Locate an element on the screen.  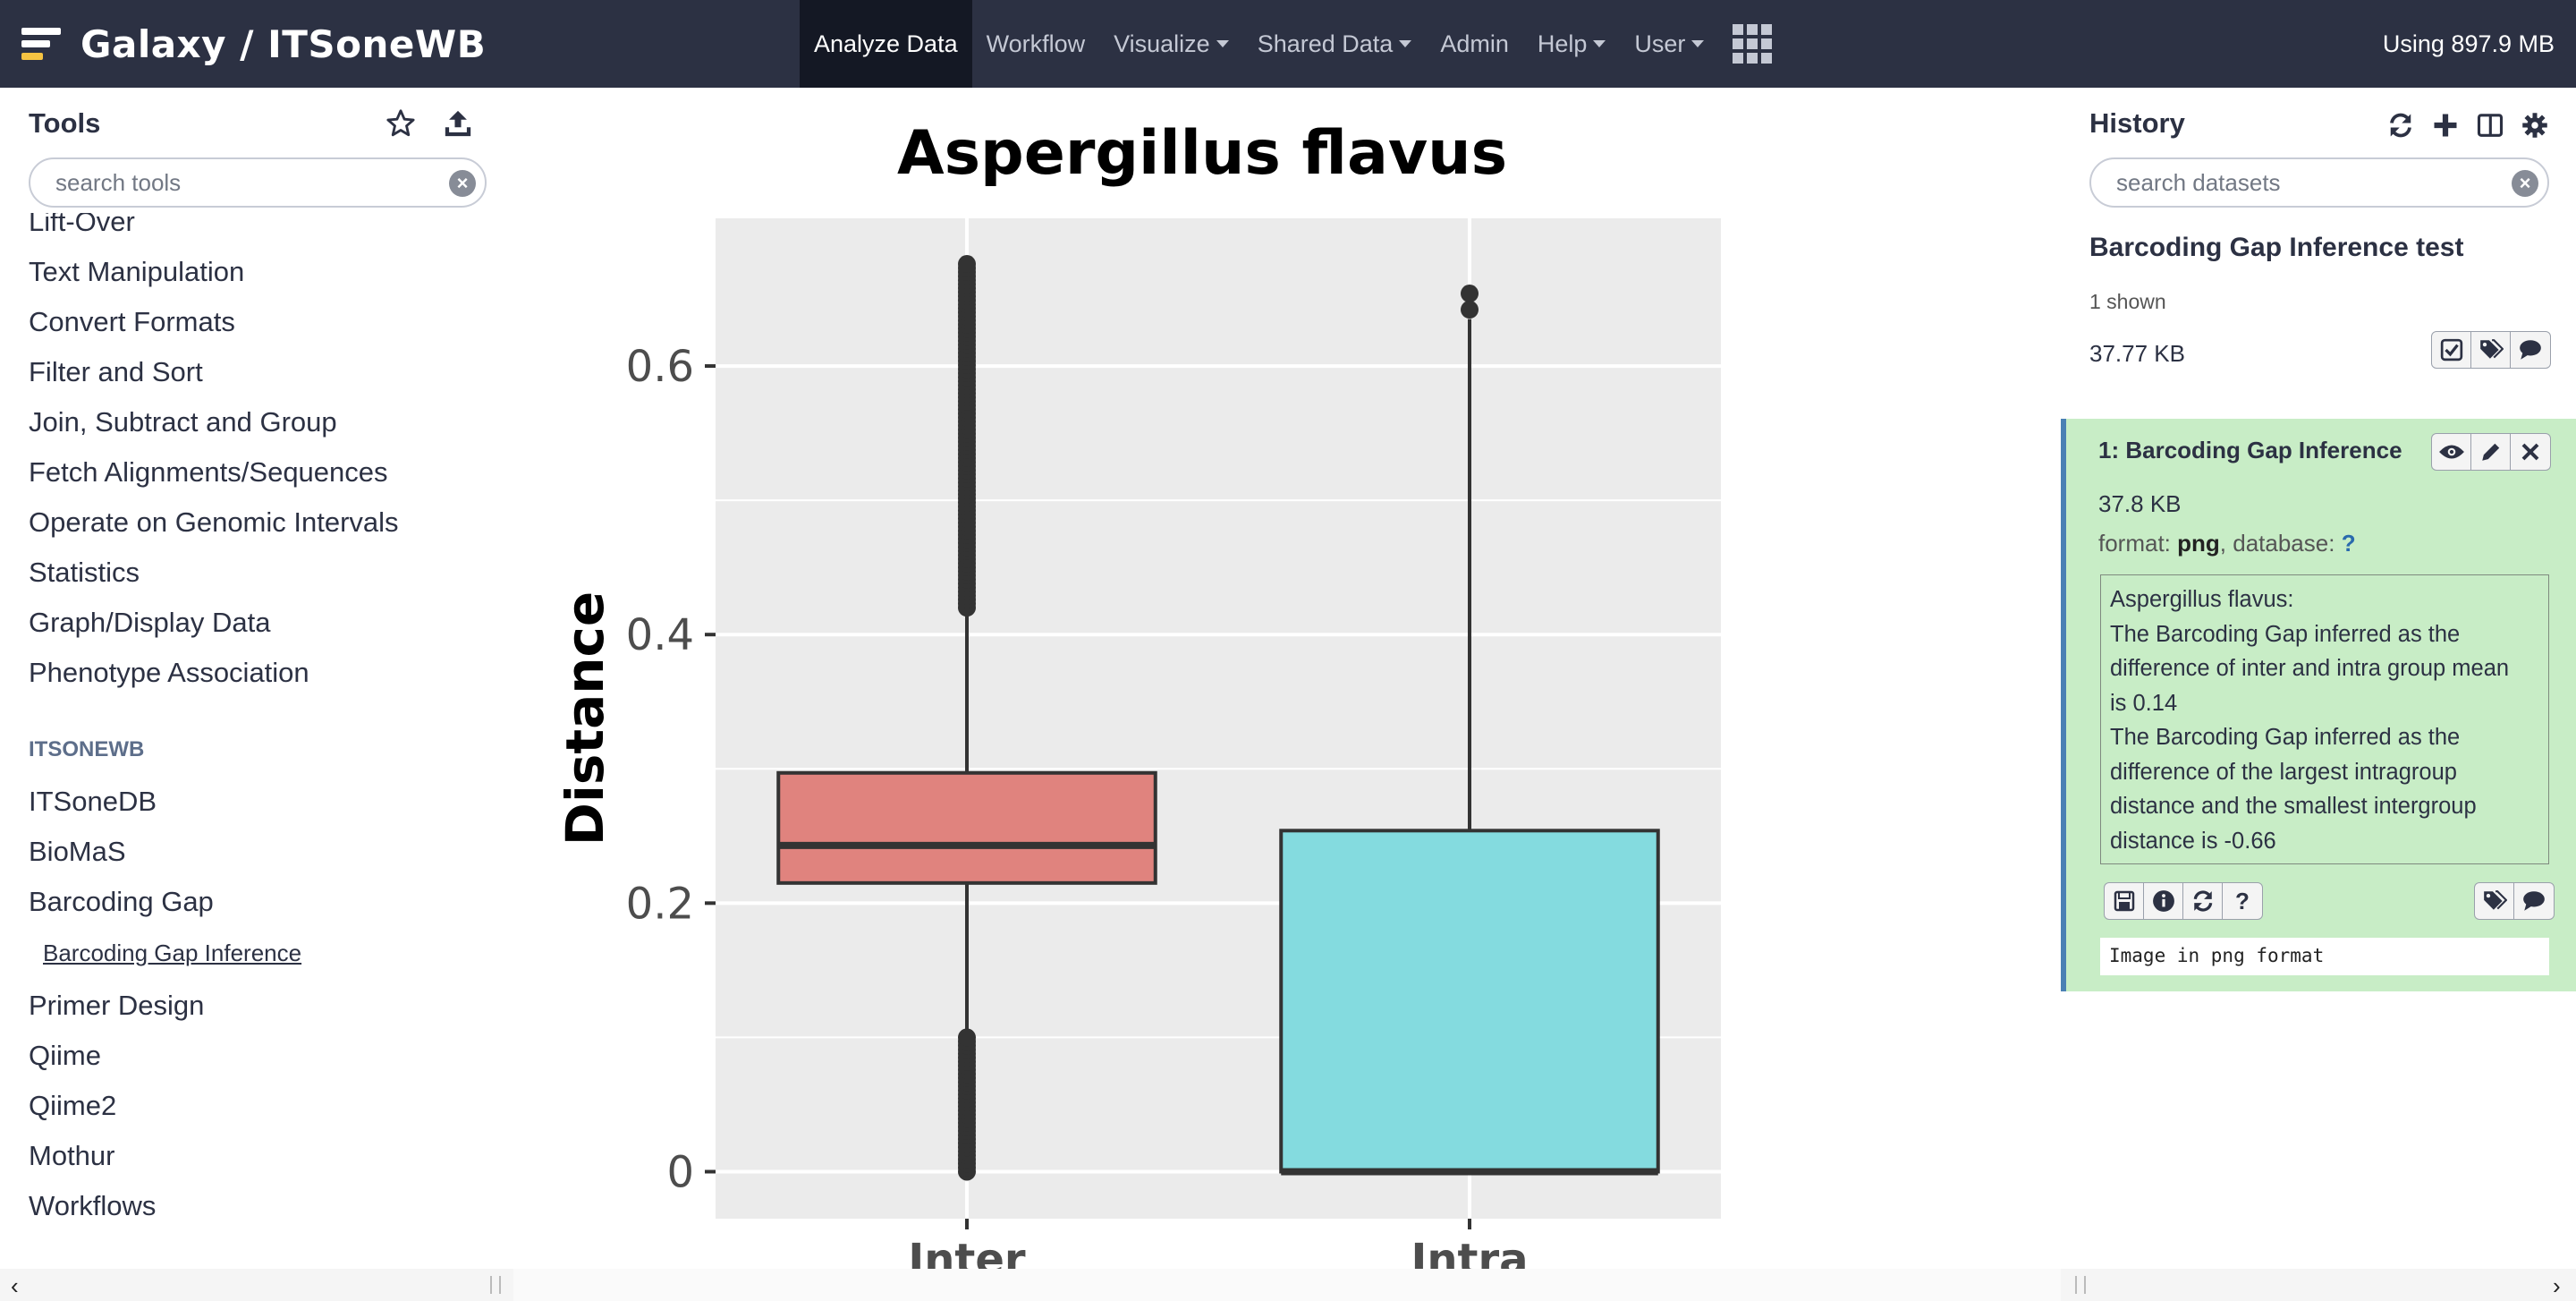
delete-icon is located at coordinates (2530, 452).